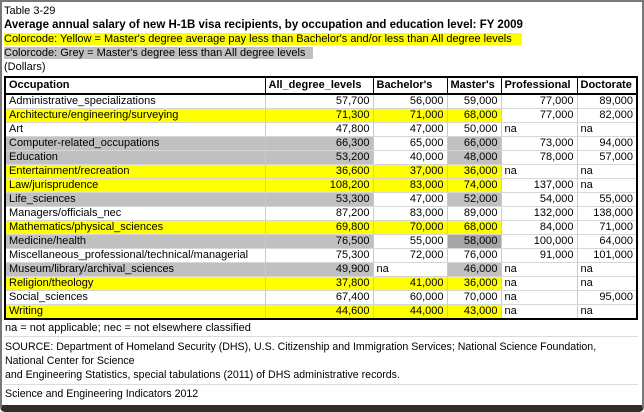 This screenshot has width=644, height=412. I want to click on occupation-cell: Law/jurisprudence, so click(135, 185).